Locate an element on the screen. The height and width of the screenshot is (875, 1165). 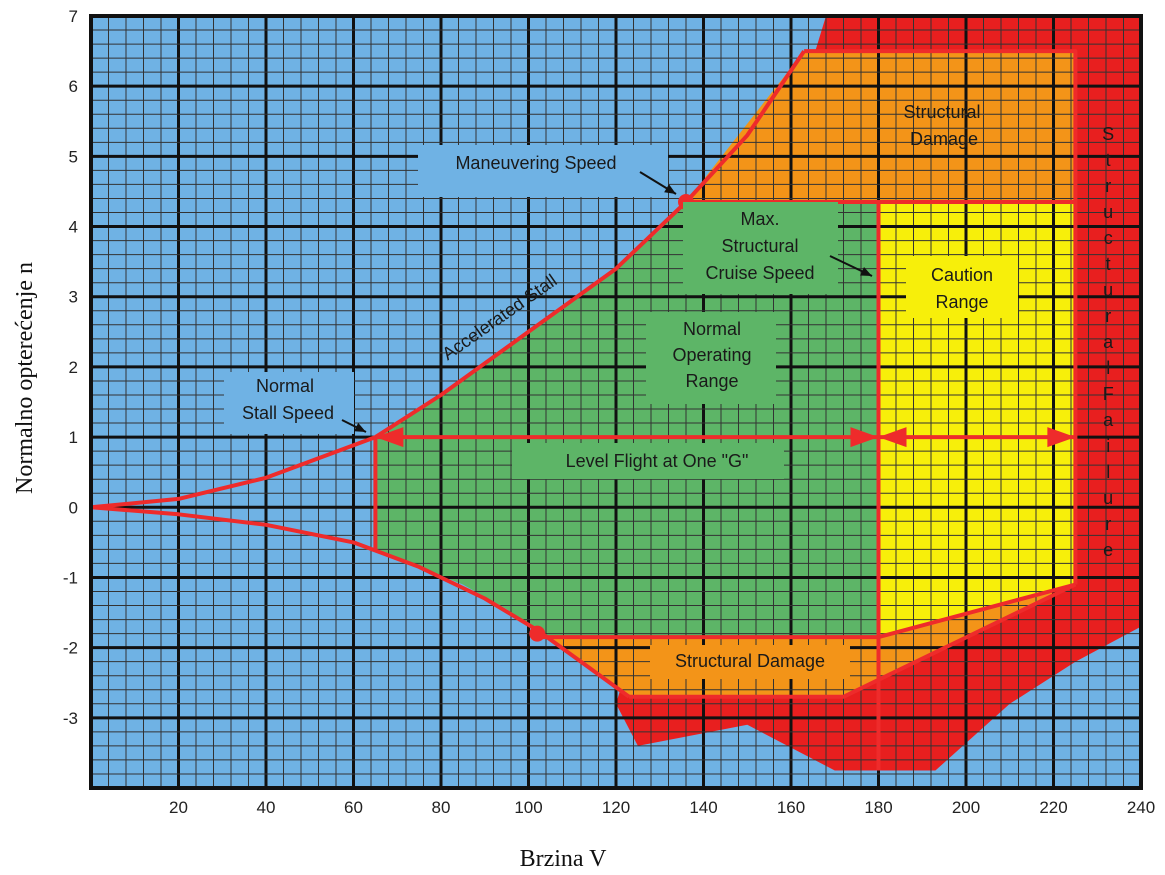
upper-limit-line is located at coordinates (941, 317).